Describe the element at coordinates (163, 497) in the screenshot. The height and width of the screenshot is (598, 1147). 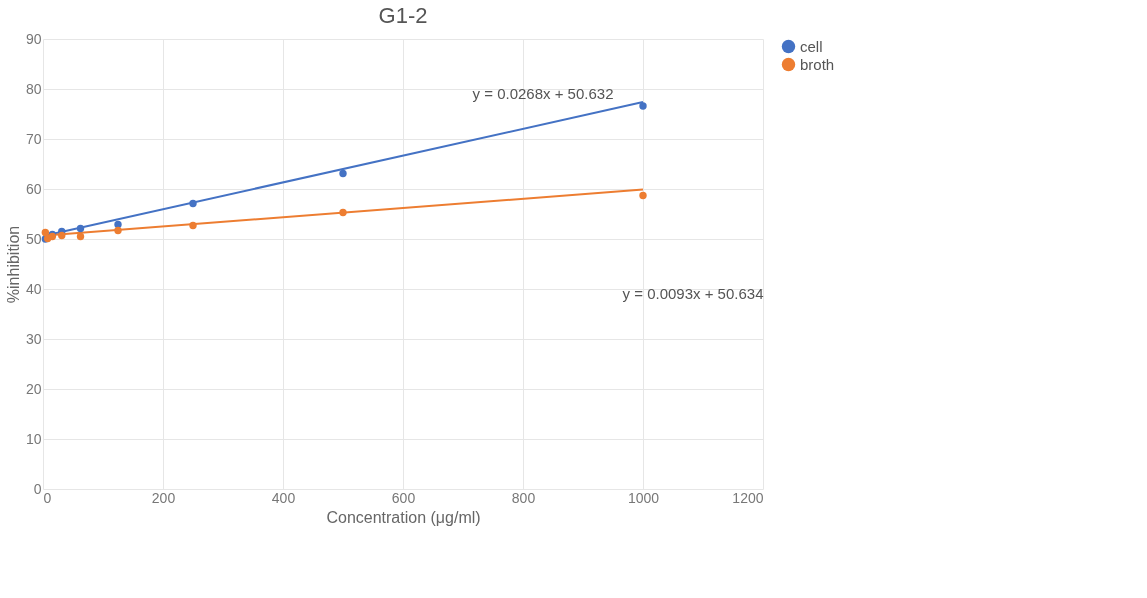
I see `x-tick-label: 200` at that location.